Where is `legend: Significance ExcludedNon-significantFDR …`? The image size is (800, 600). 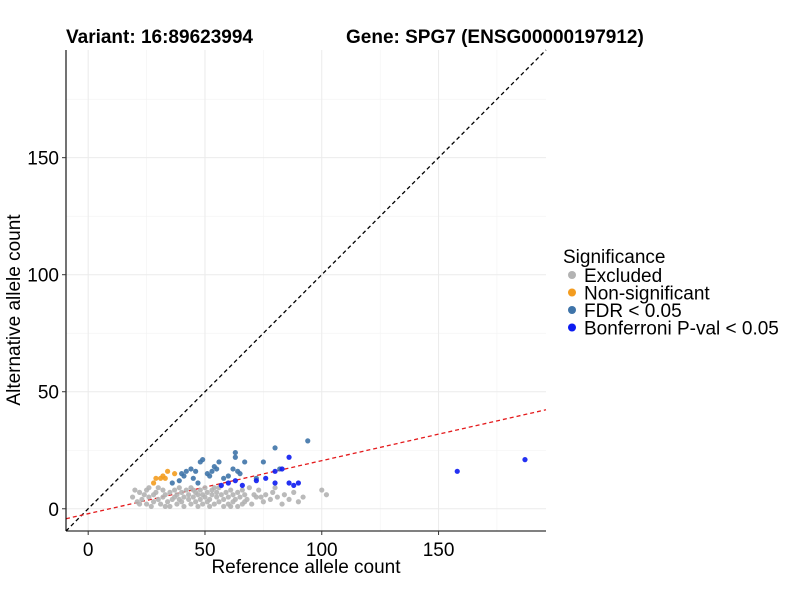 legend: Significance ExcludedNon-significantFDR … is located at coordinates (671, 293).